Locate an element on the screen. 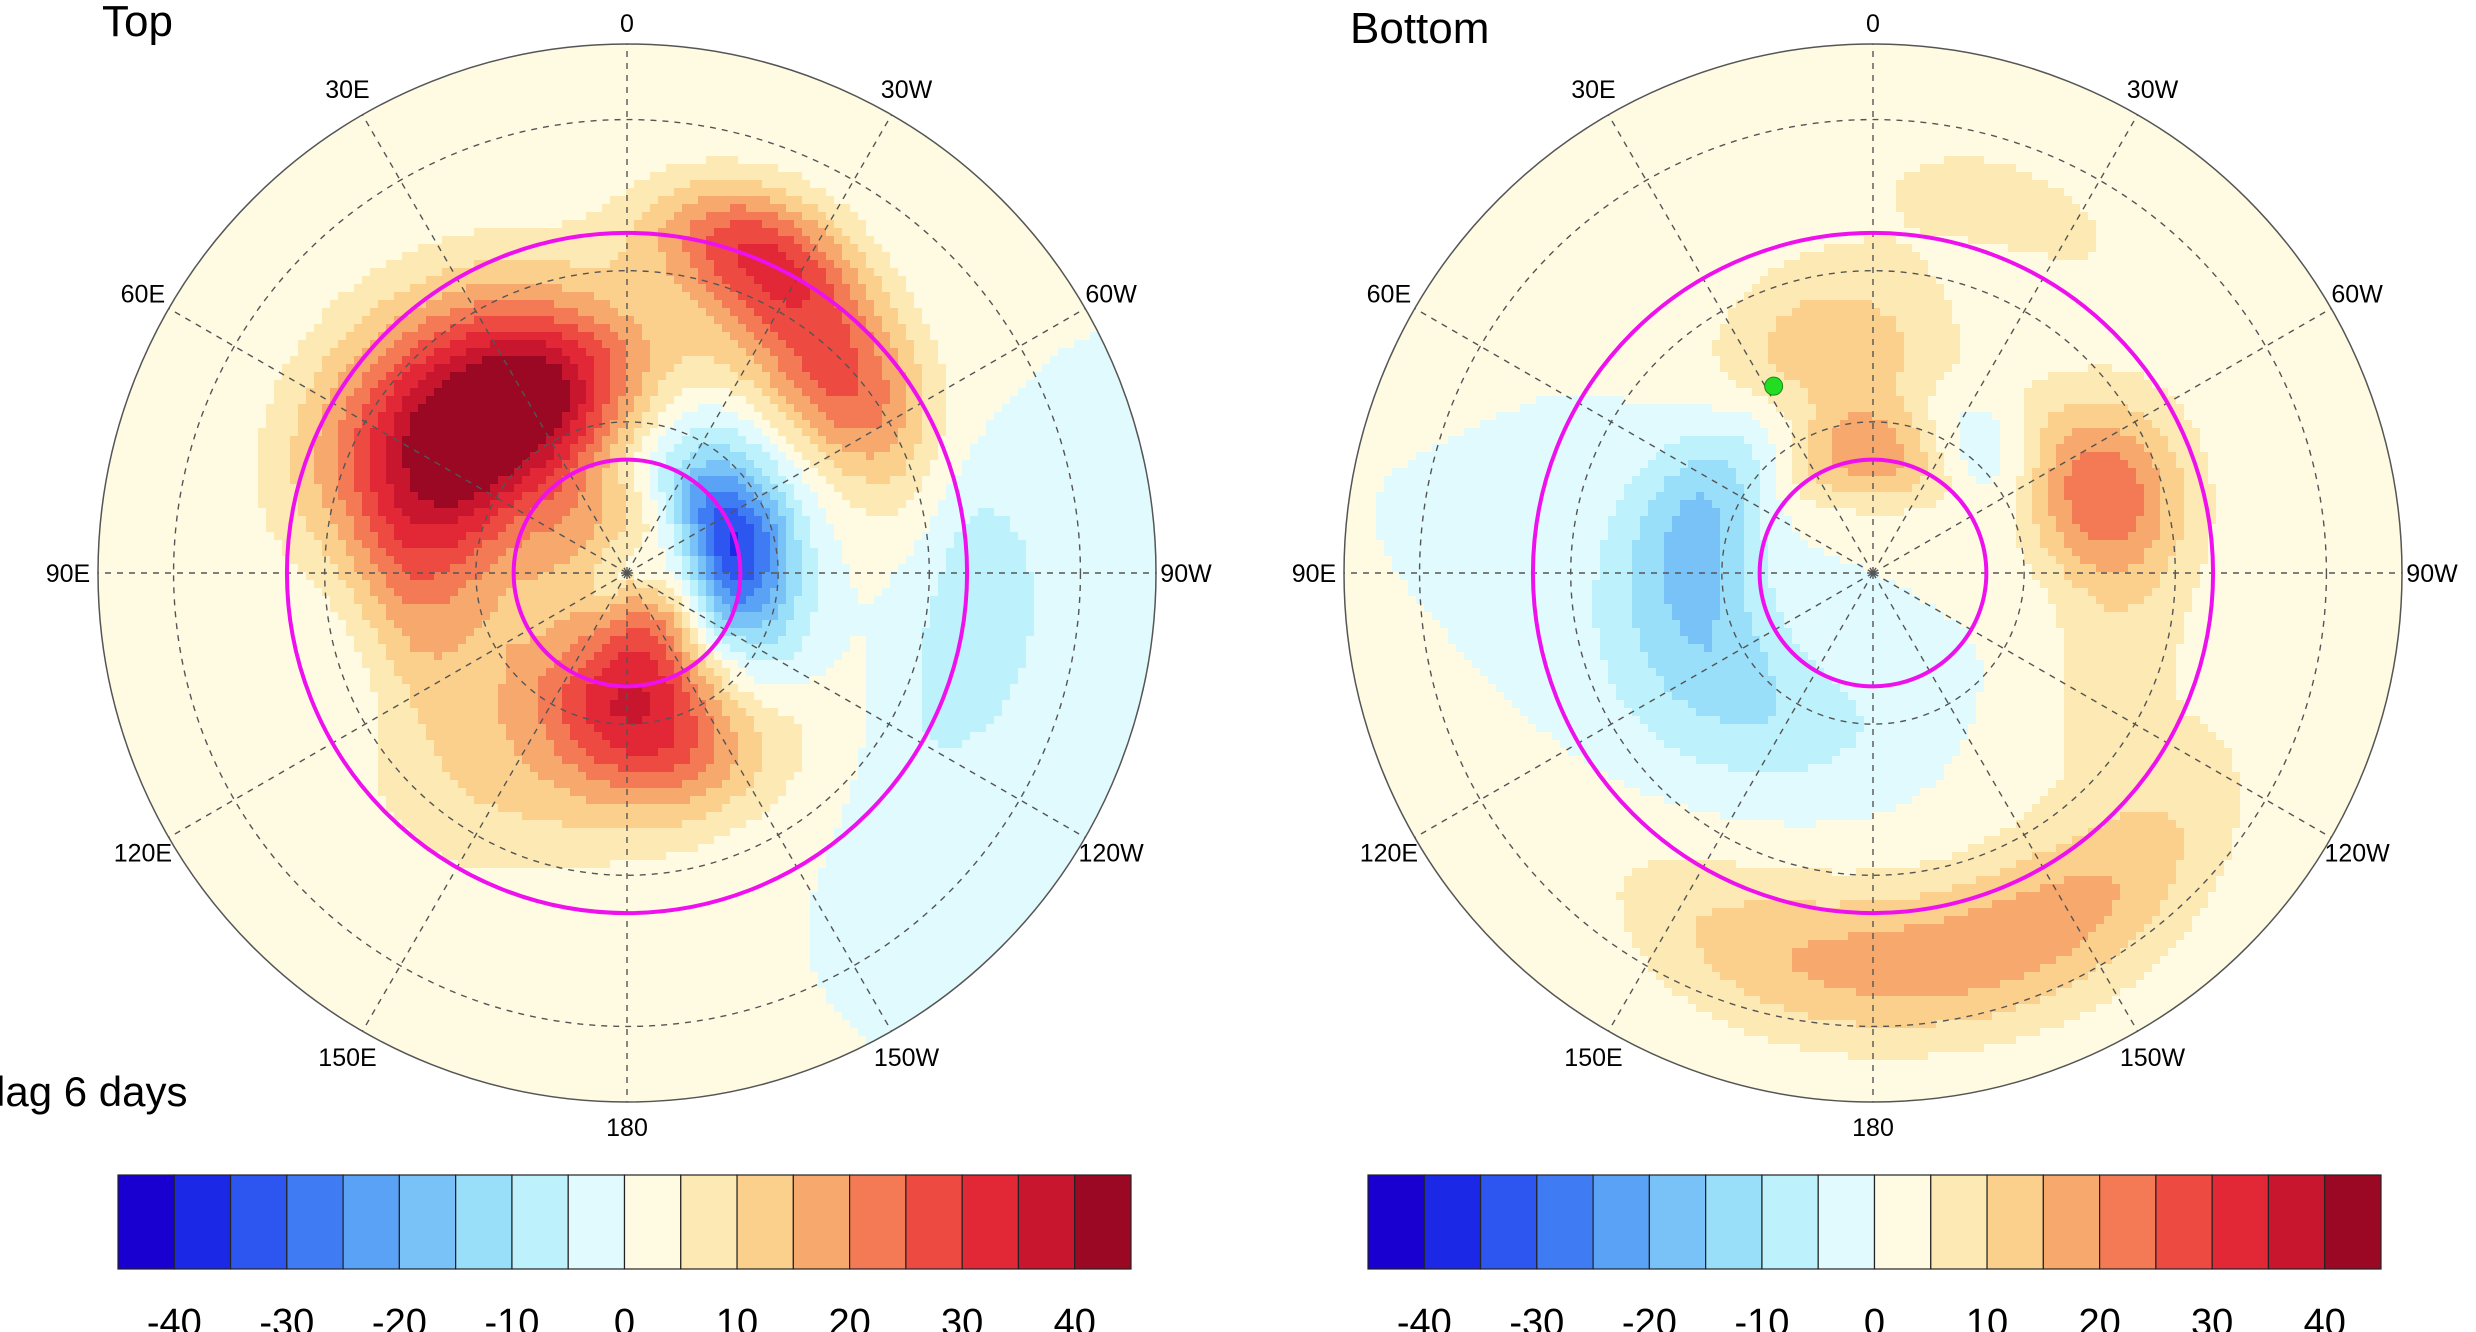 This screenshot has height=1332, width=2476. colorbar-bottom: -40 -30 -20 -10 0 10 20 30 40 is located at coordinates (1874, 1253).